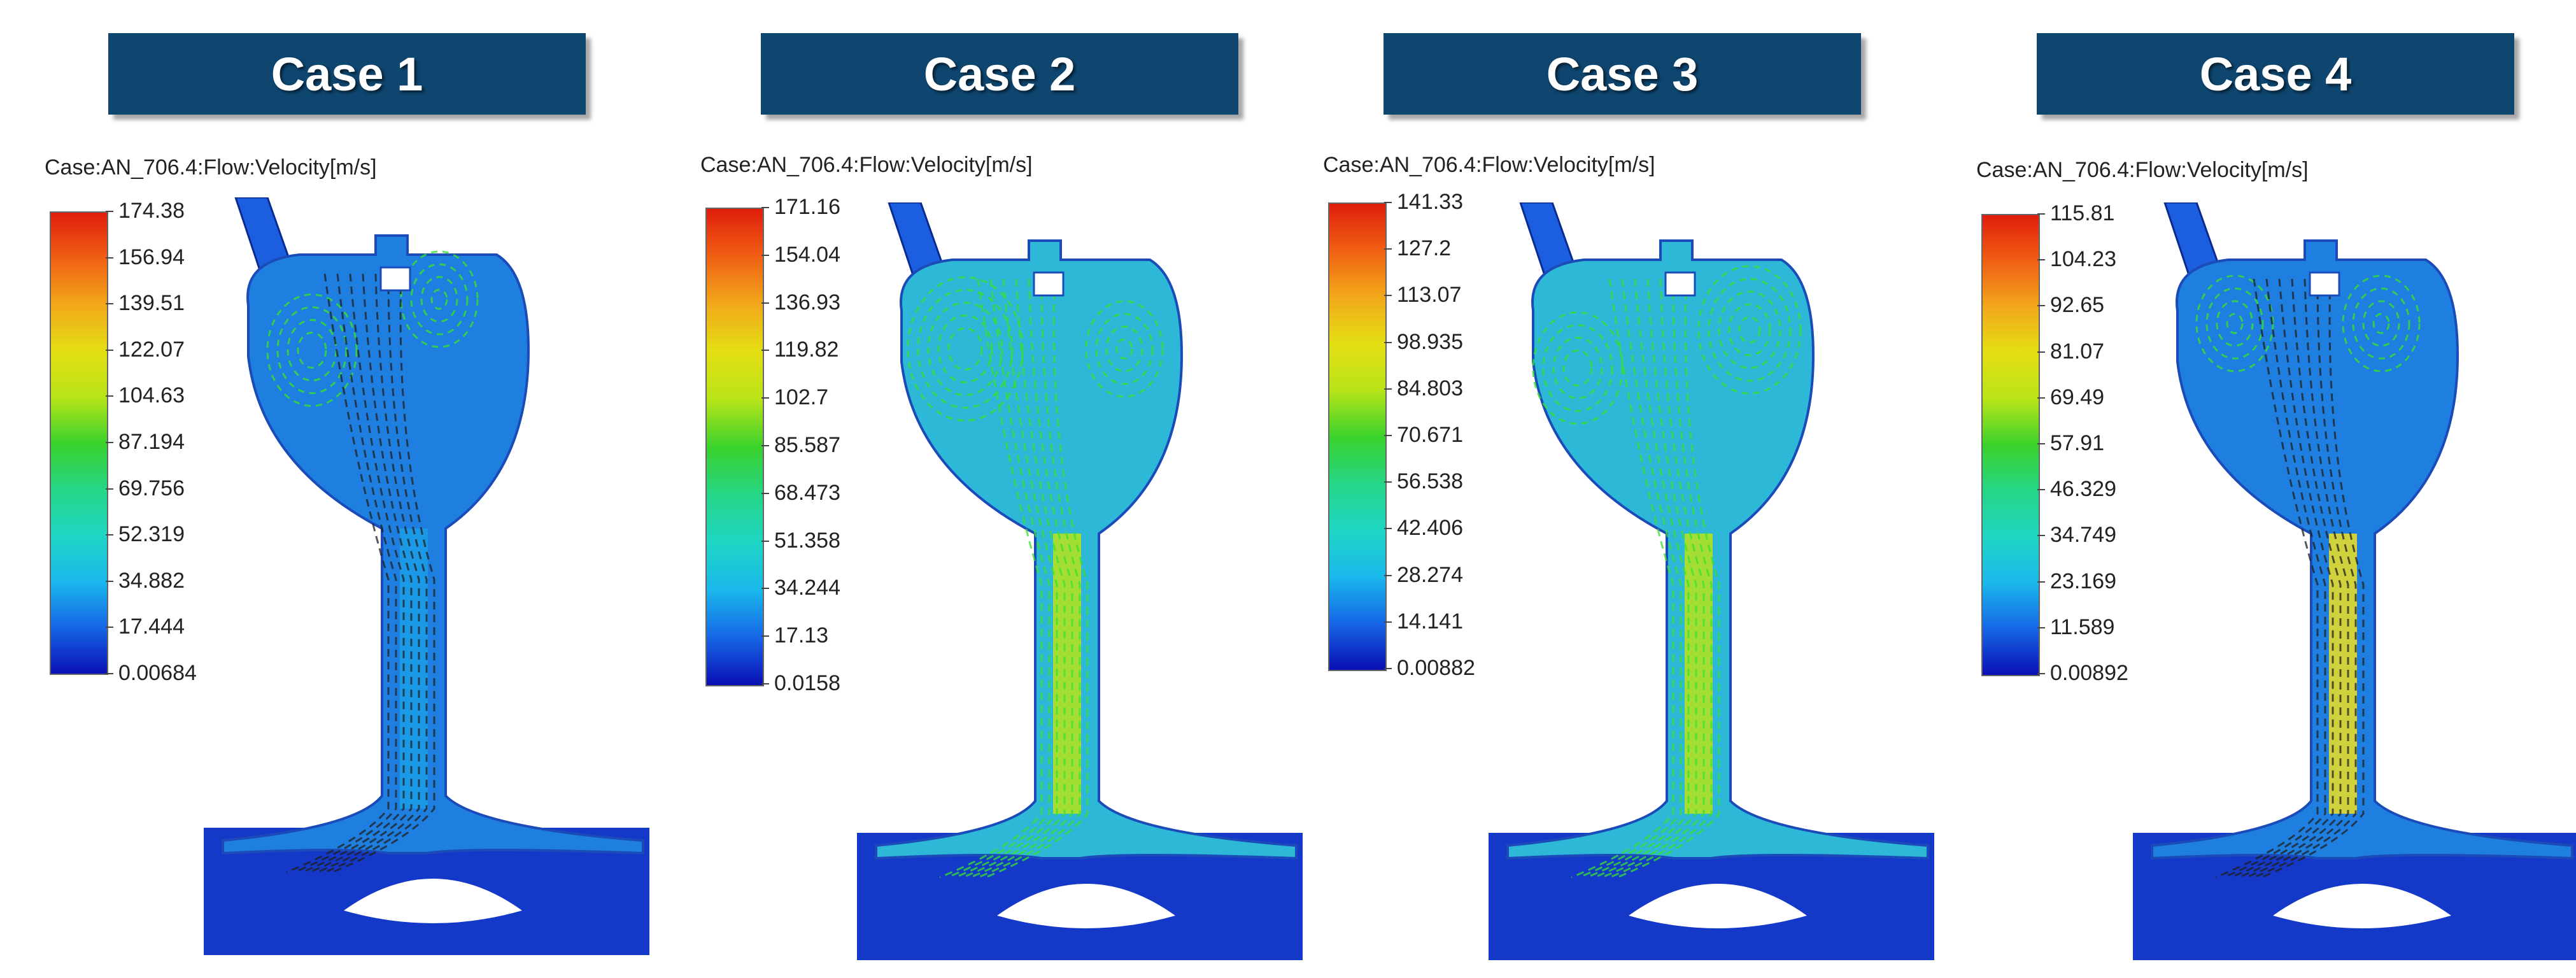 This screenshot has width=2576, height=978. What do you see at coordinates (1430, 435) in the screenshot?
I see `colorbar-tick-label: 70.671` at bounding box center [1430, 435].